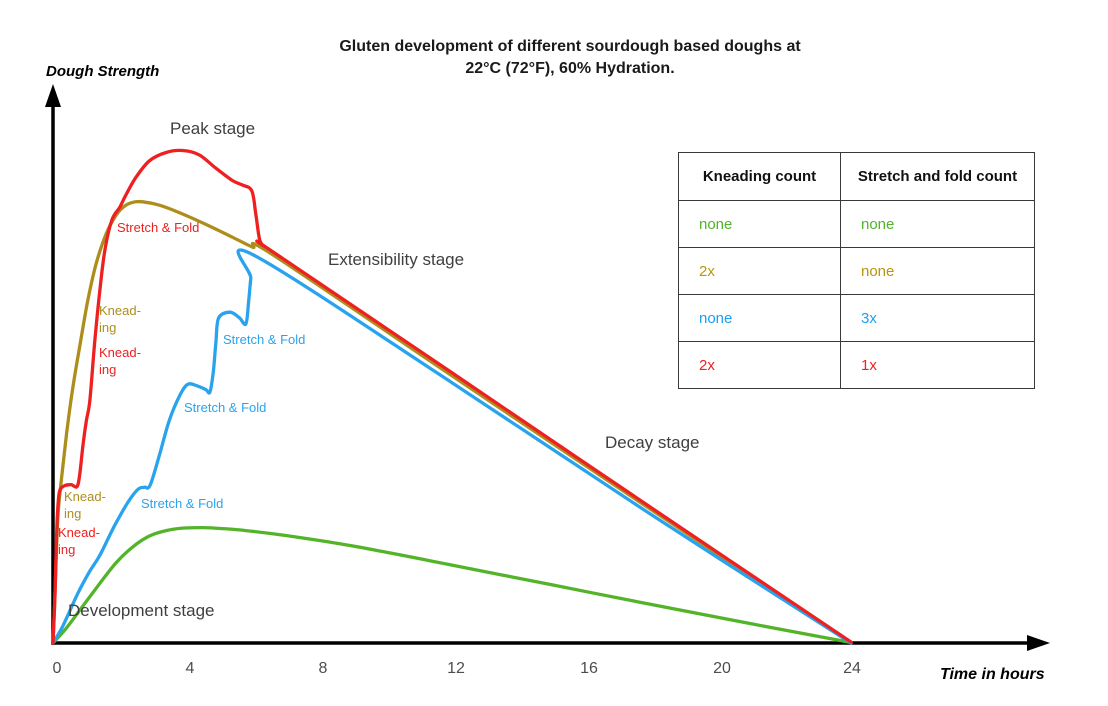 The image size is (1108, 706). What do you see at coordinates (103, 71) in the screenshot?
I see `y-axis-label: Dough Strength` at bounding box center [103, 71].